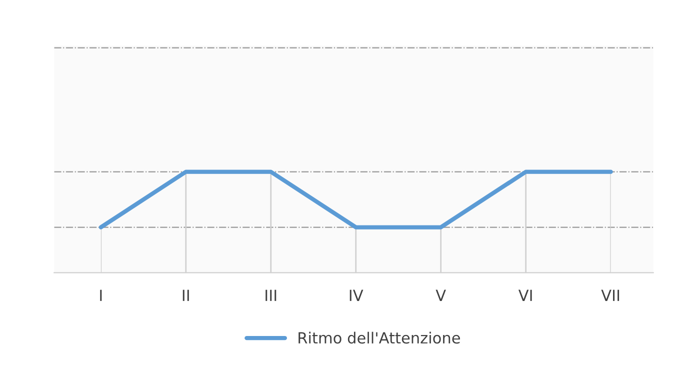 This screenshot has height=366, width=677. Describe the element at coordinates (610, 295) in the screenshot. I see `x-tick-label: VII` at that location.